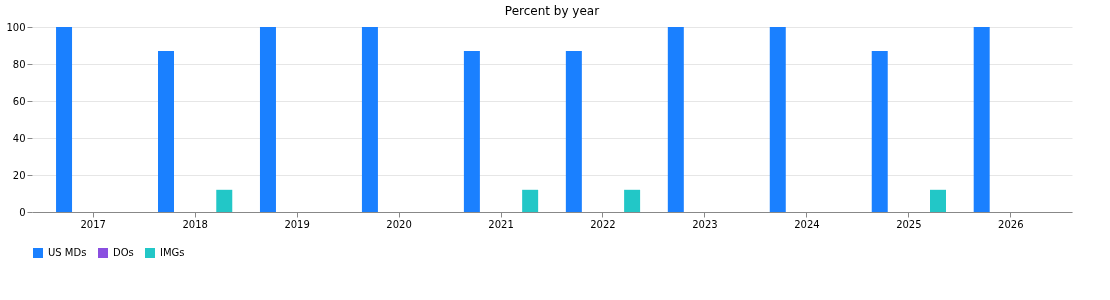  Describe the element at coordinates (172, 252) in the screenshot. I see `legend-label: IMGs` at that location.